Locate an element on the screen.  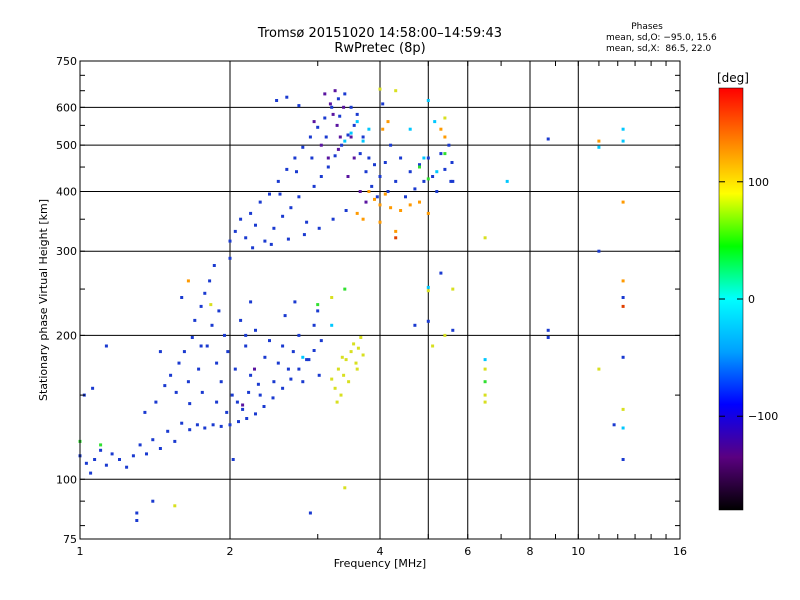
y-tick-label: 200 is located at coordinates (66, 335).